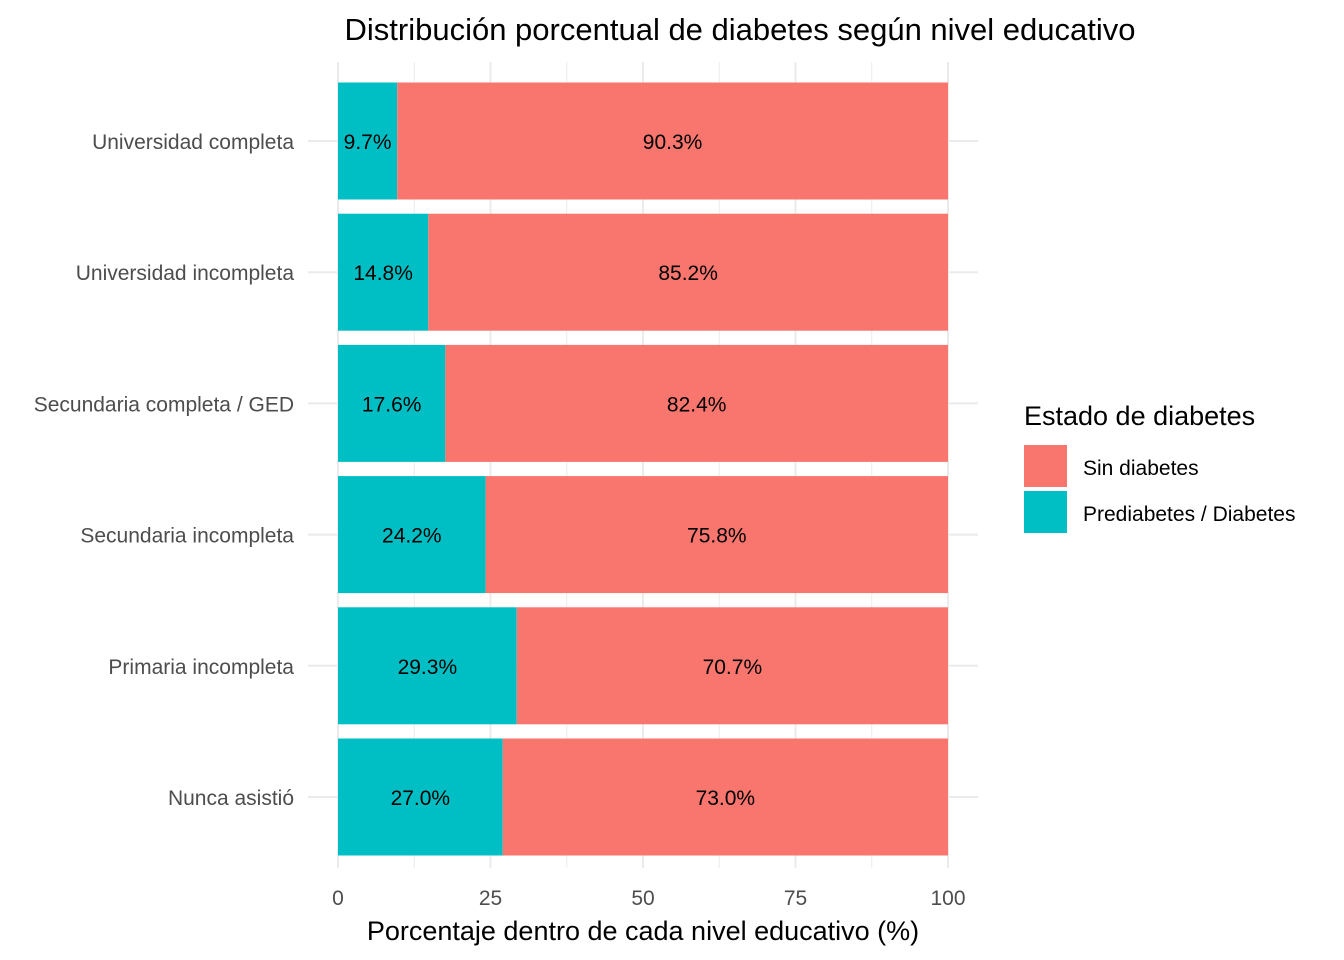  I want to click on x-tick-label: 100, so click(947, 898).